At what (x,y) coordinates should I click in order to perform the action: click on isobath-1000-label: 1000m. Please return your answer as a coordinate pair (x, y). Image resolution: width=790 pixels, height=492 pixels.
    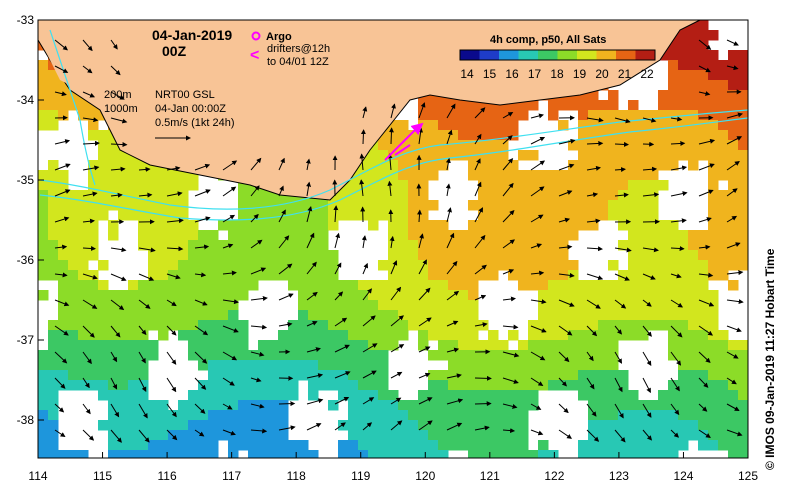
    Looking at the image, I should click on (121, 109).